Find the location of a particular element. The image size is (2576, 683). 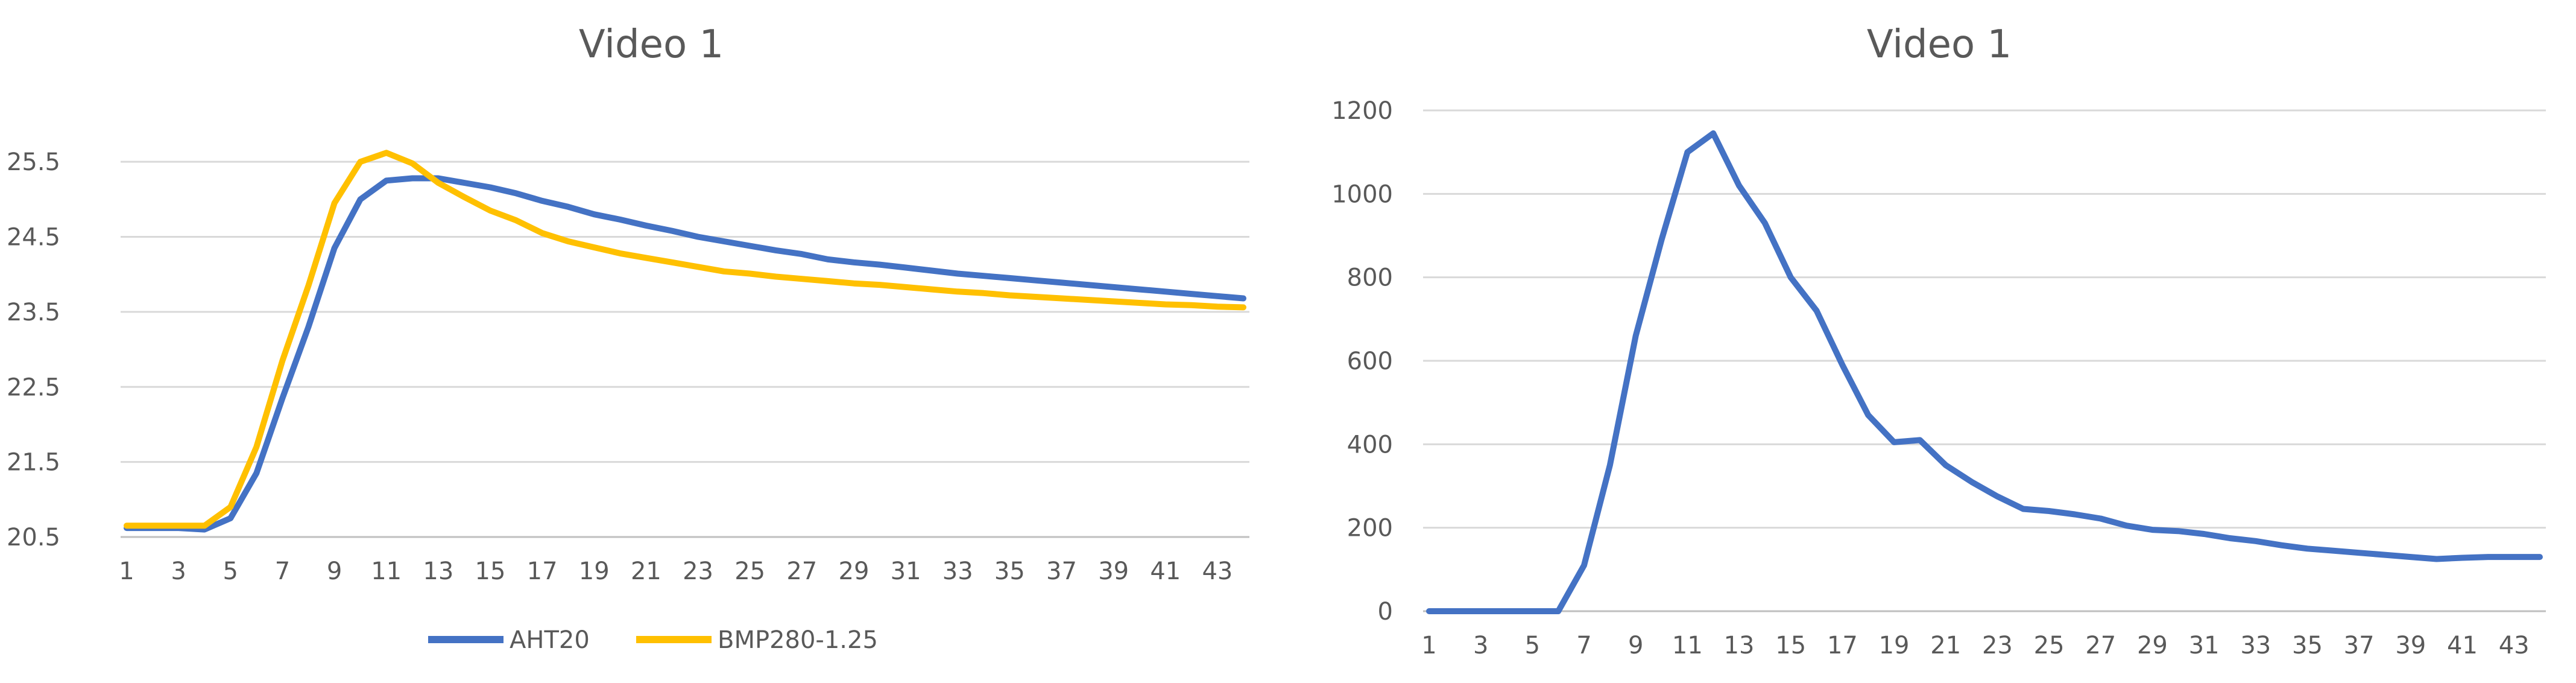

y-axis-tick-labels: 20.5 21.5 22.5 23.5 24.5 25.5 is located at coordinates (33, 349).